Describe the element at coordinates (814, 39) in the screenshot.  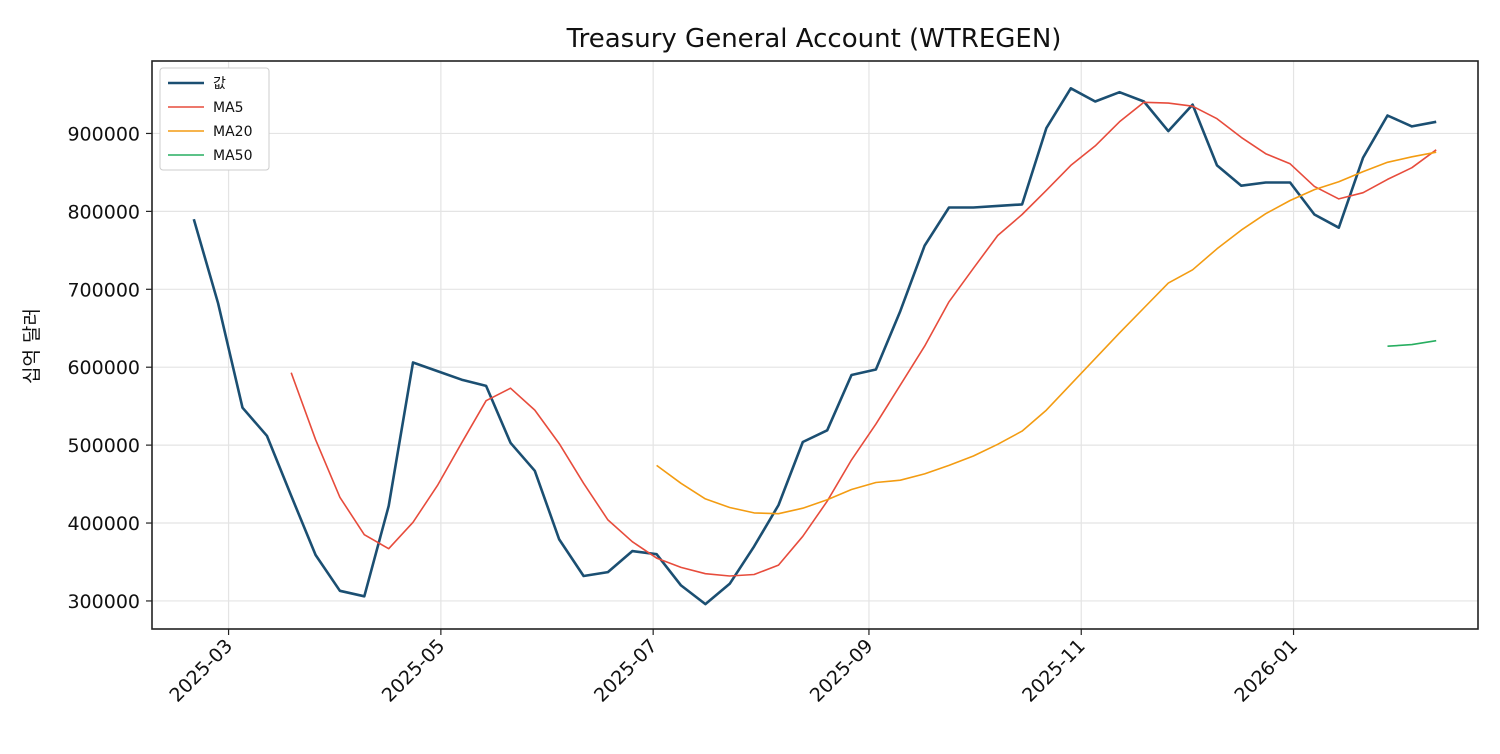
I see `chart-title: Treasury General Account (WTREGEN)` at that location.